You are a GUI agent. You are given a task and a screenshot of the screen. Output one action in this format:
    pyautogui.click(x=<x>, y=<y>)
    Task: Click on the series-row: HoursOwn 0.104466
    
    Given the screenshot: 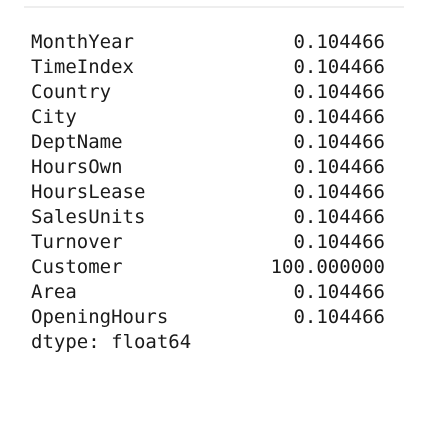 What is the action you would take?
    pyautogui.click(x=214, y=167)
    